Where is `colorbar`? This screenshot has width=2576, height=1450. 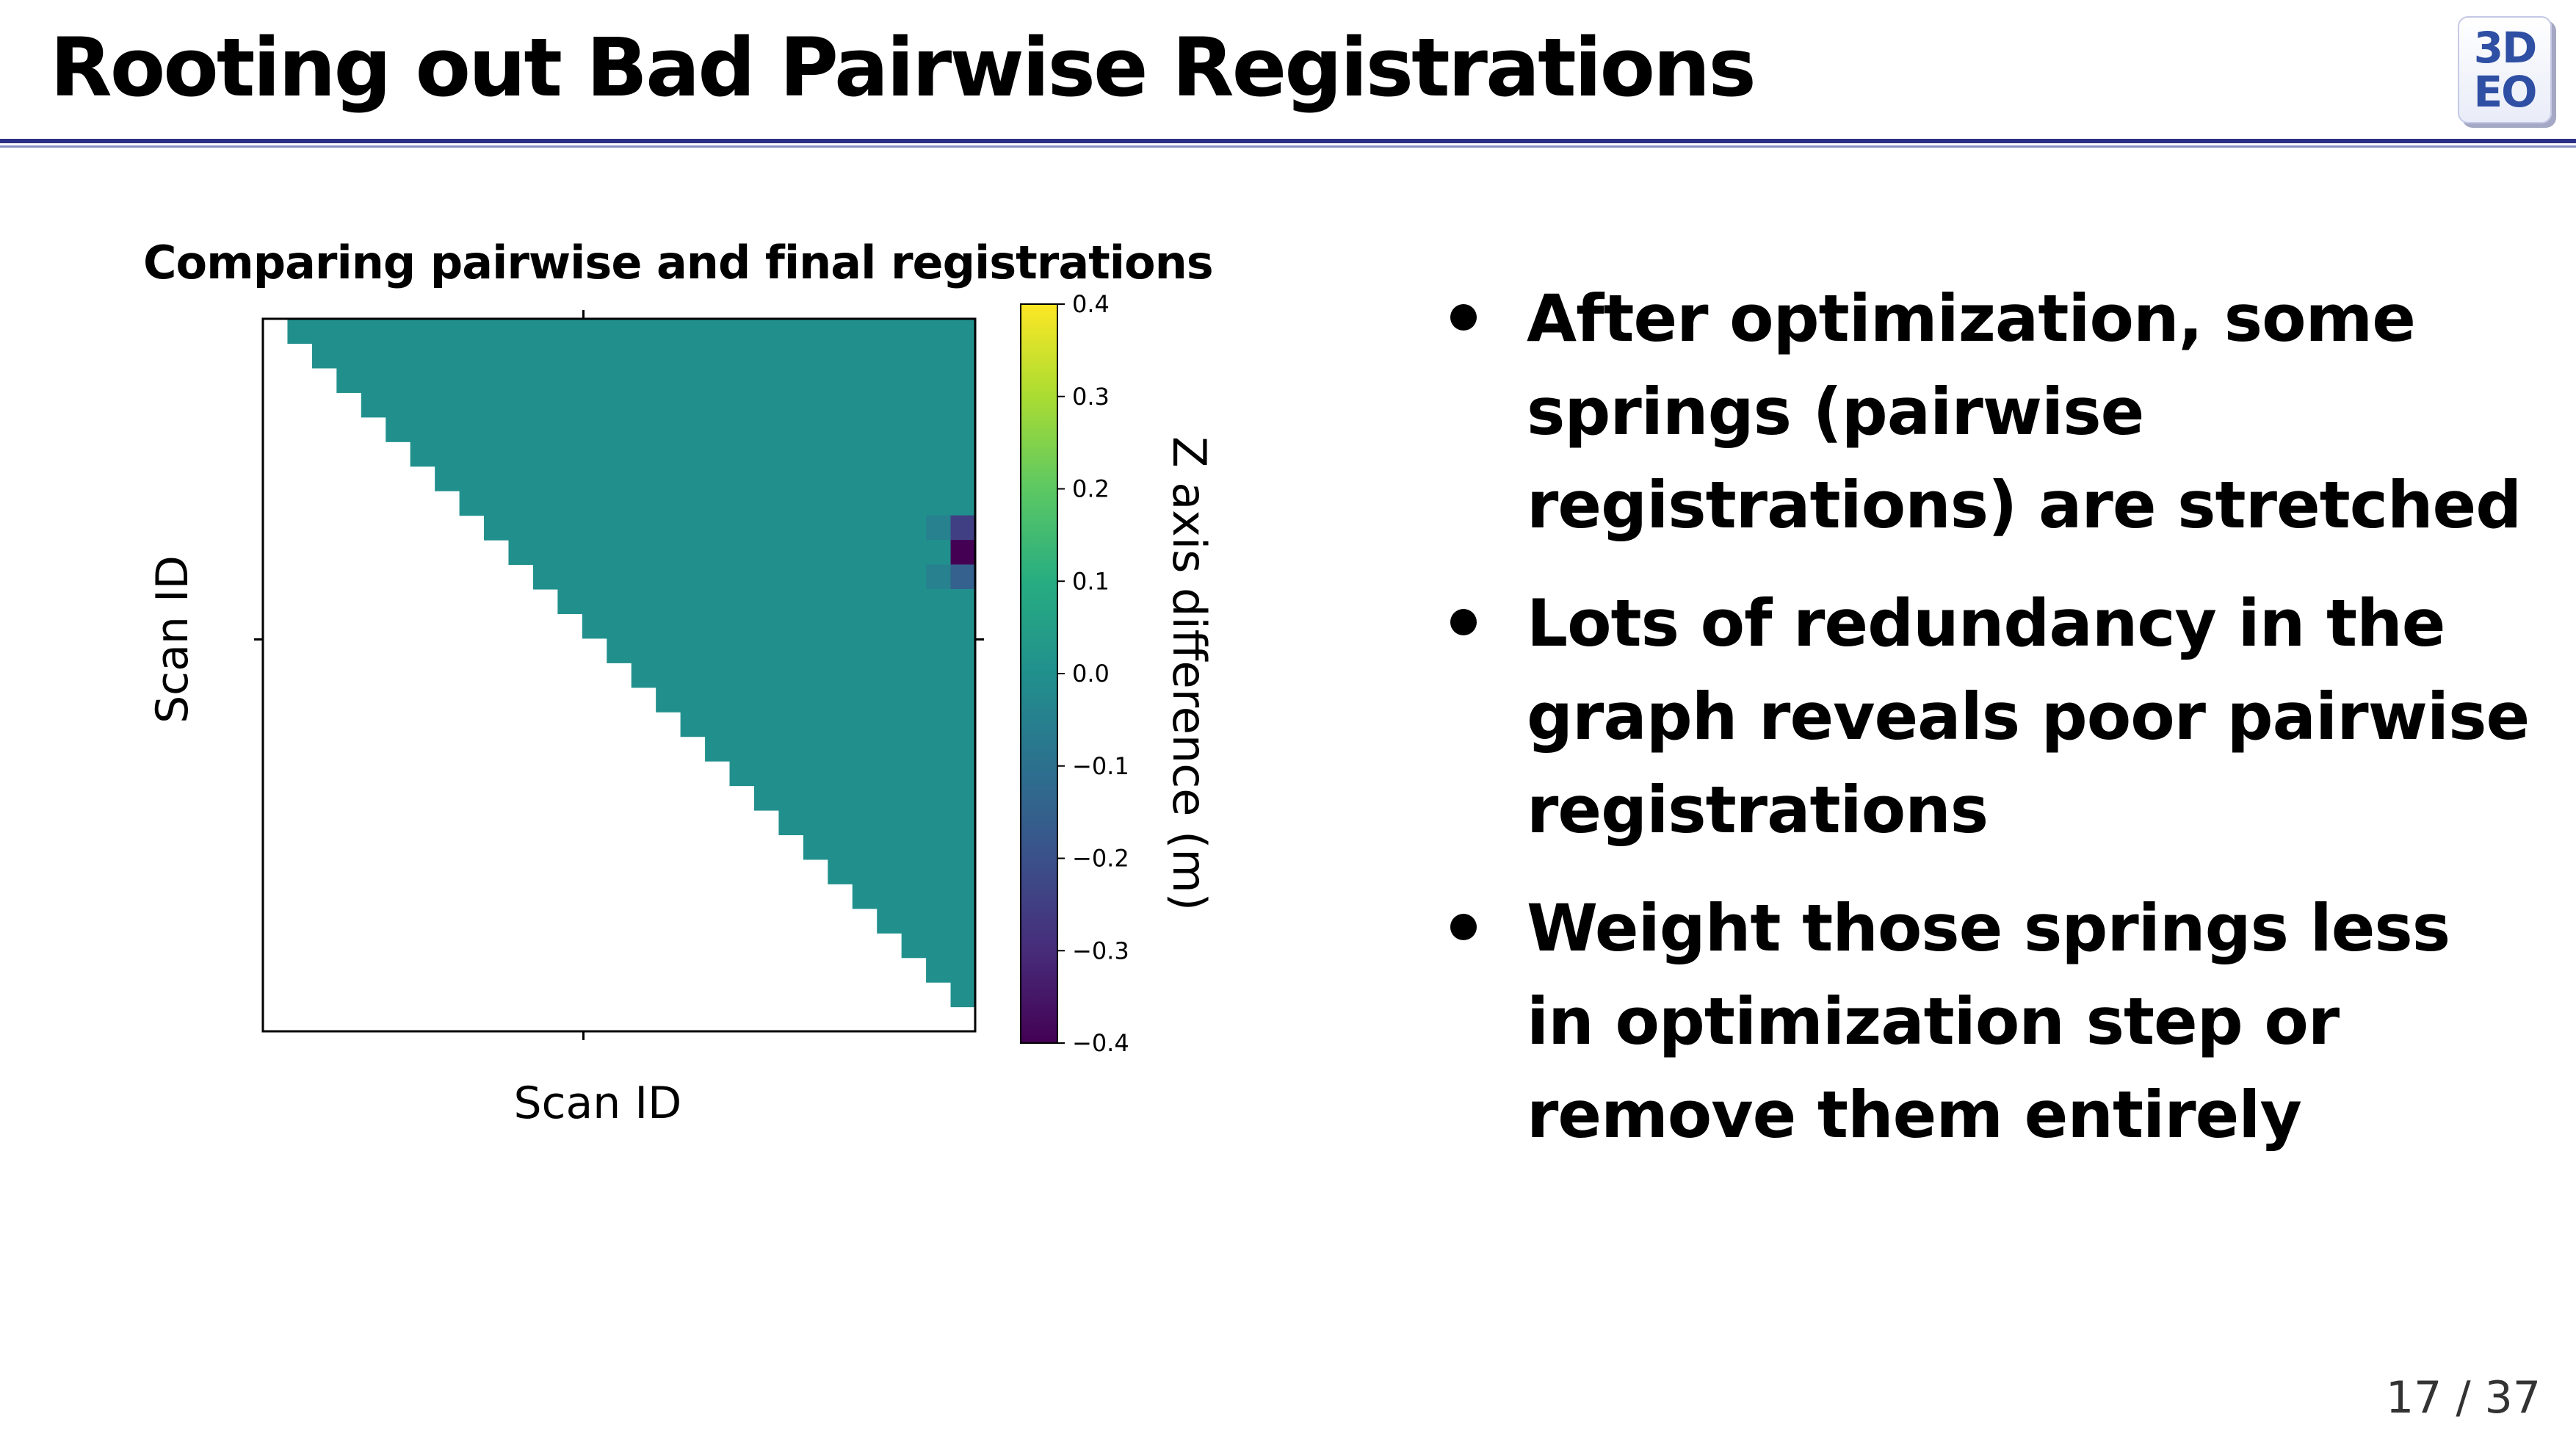 colorbar is located at coordinates (1039, 673).